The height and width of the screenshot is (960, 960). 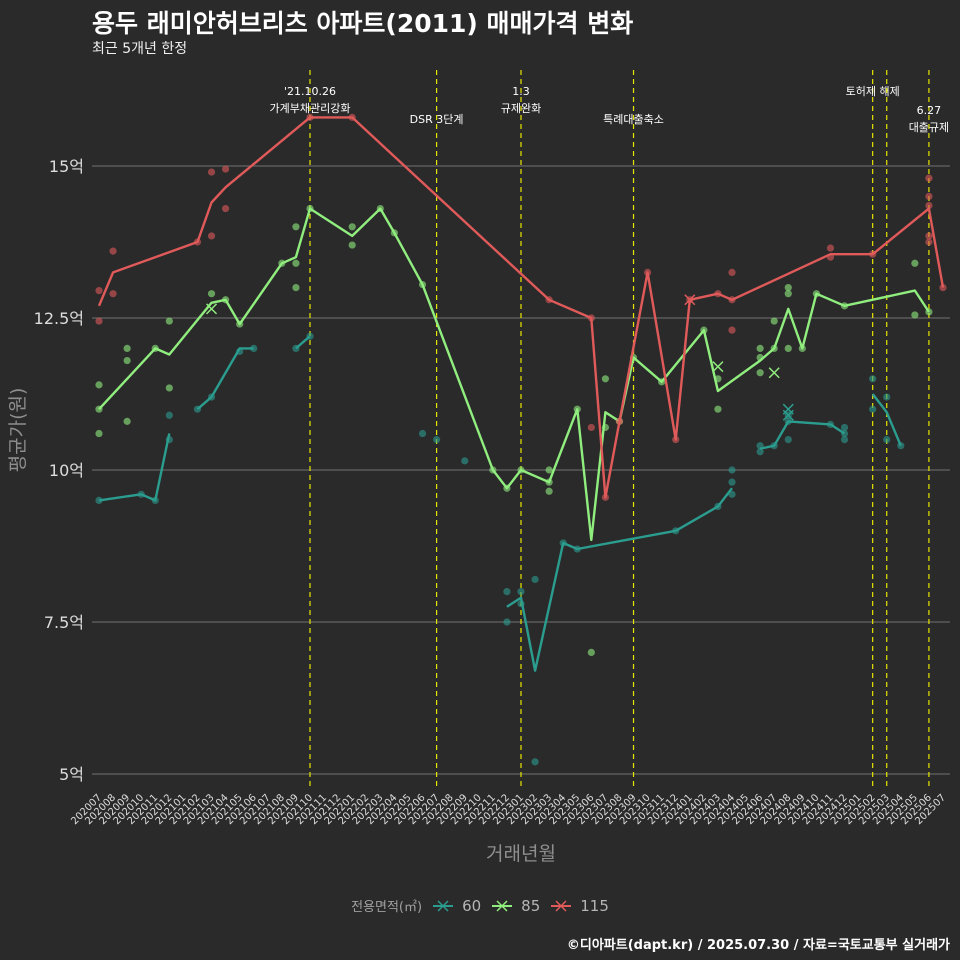 What do you see at coordinates (472, 905) in the screenshot?
I see `legend-label-60: 60` at bounding box center [472, 905].